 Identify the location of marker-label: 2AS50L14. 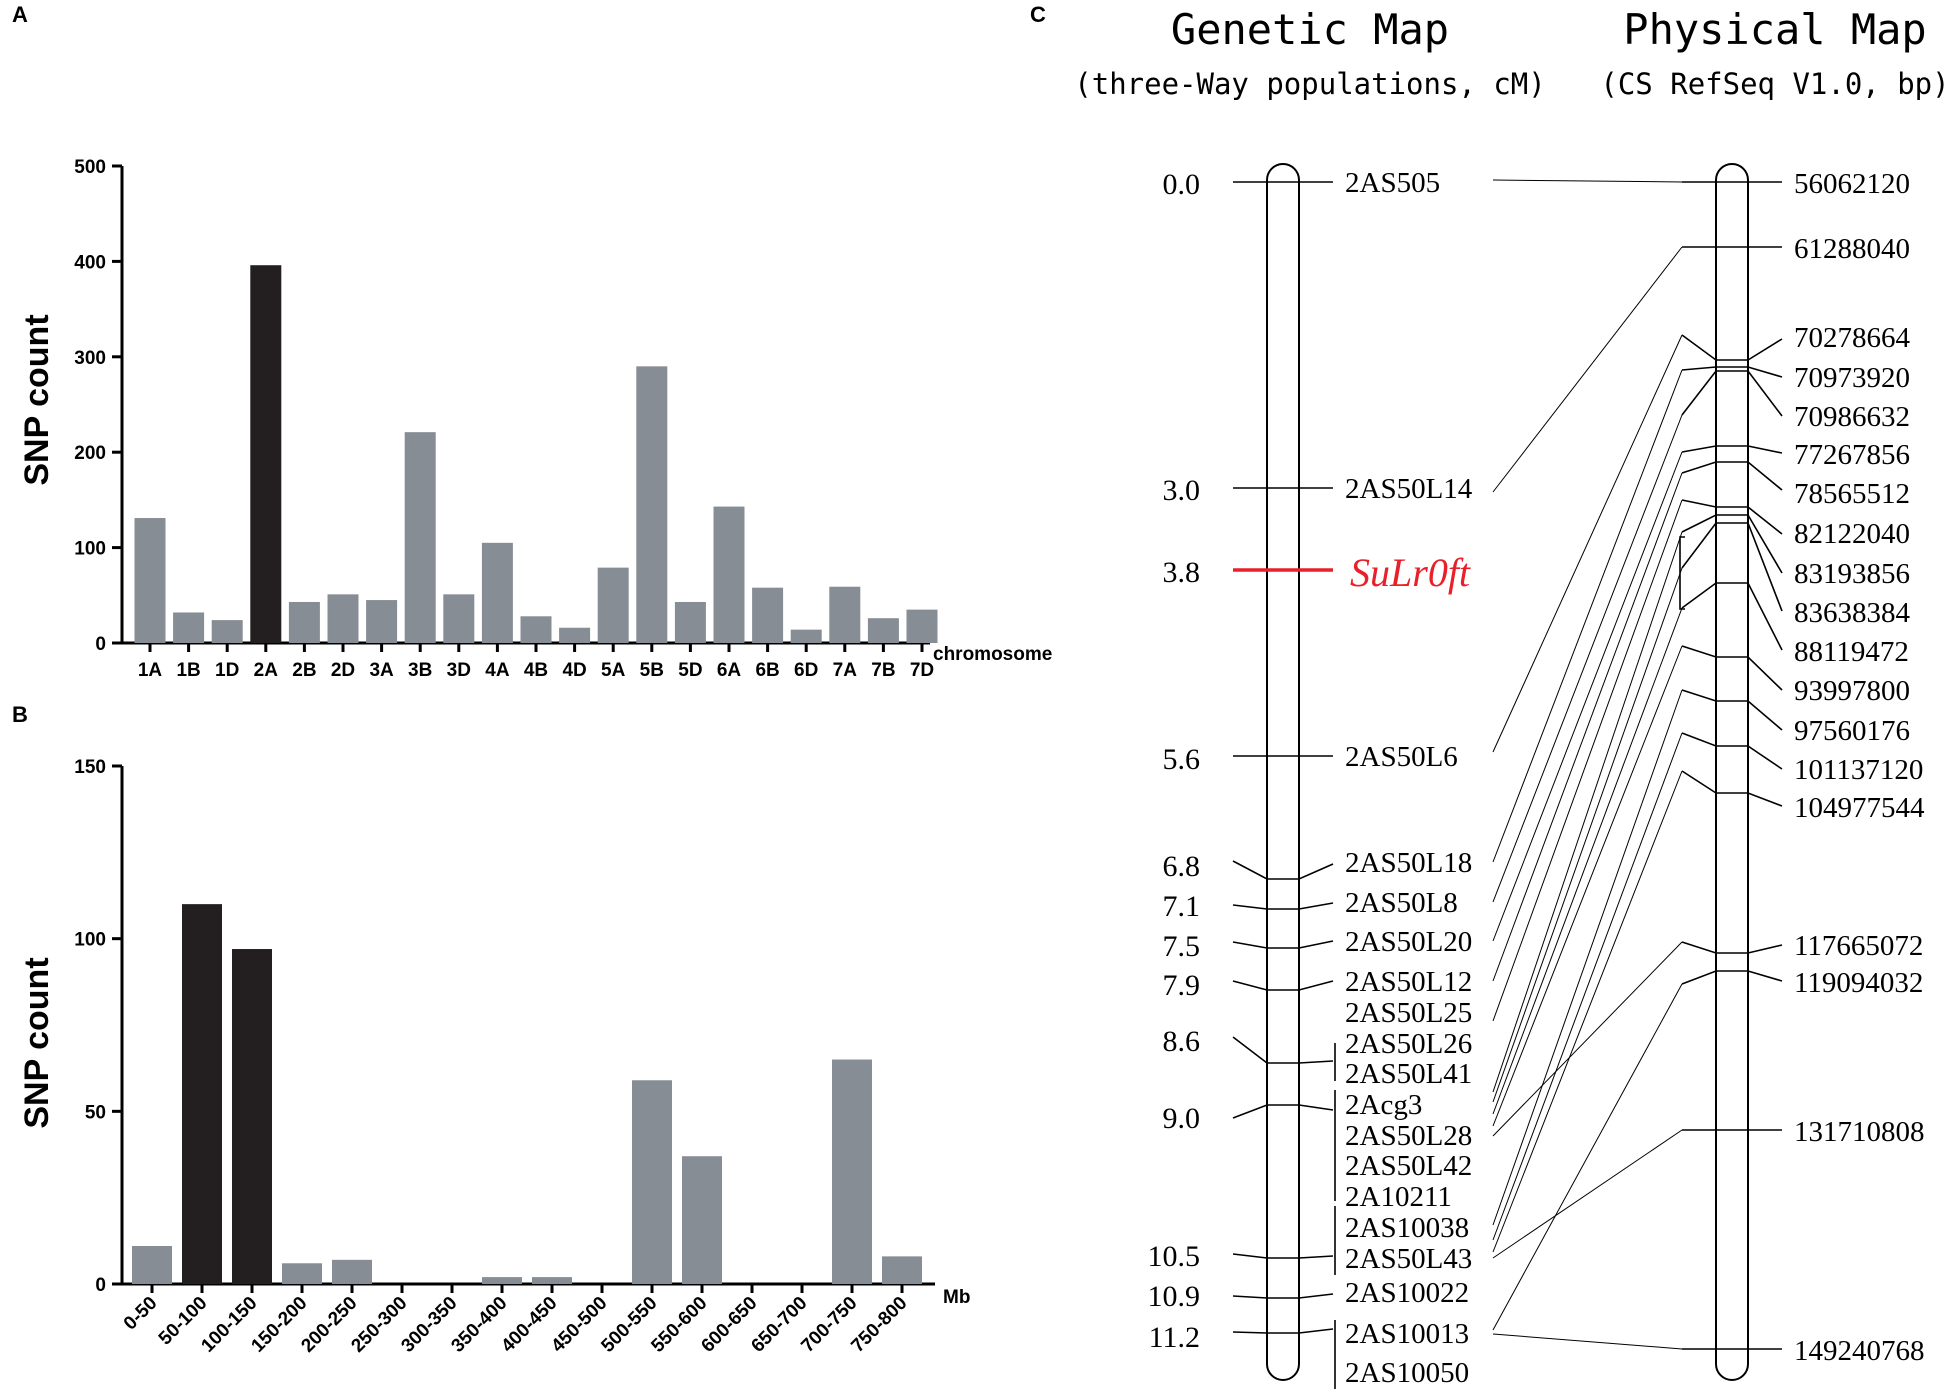
(1409, 489).